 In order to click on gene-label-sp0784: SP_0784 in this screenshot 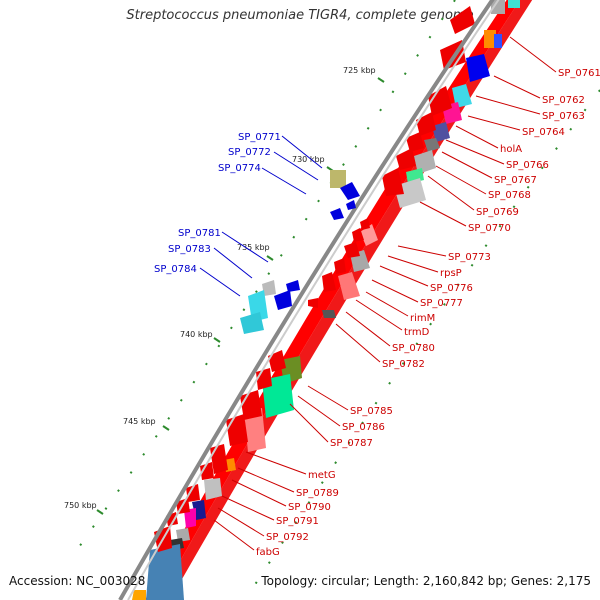, I will do `click(175, 269)`.